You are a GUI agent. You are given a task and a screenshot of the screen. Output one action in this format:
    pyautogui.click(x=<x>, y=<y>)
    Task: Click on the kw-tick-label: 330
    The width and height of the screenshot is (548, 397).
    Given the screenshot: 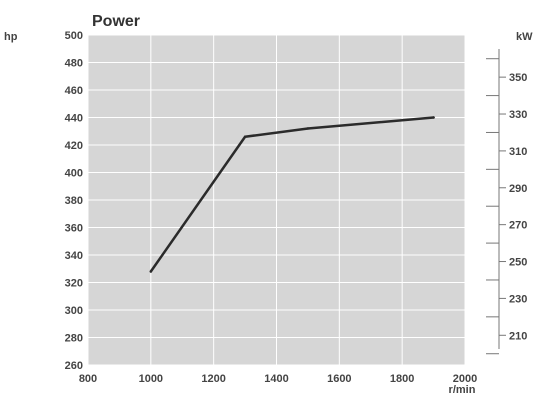 What is the action you would take?
    pyautogui.click(x=518, y=115)
    